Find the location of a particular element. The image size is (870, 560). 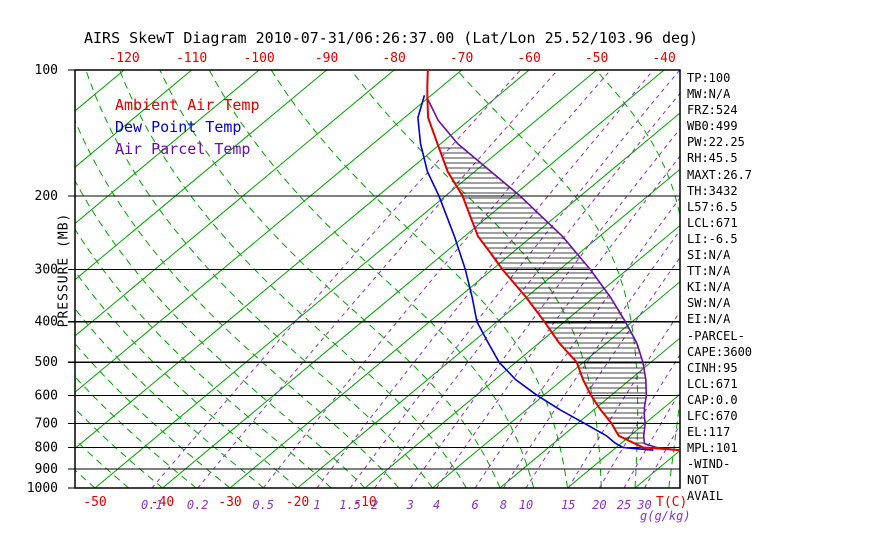

stats-line: MPL:101 is located at coordinates (712, 448).